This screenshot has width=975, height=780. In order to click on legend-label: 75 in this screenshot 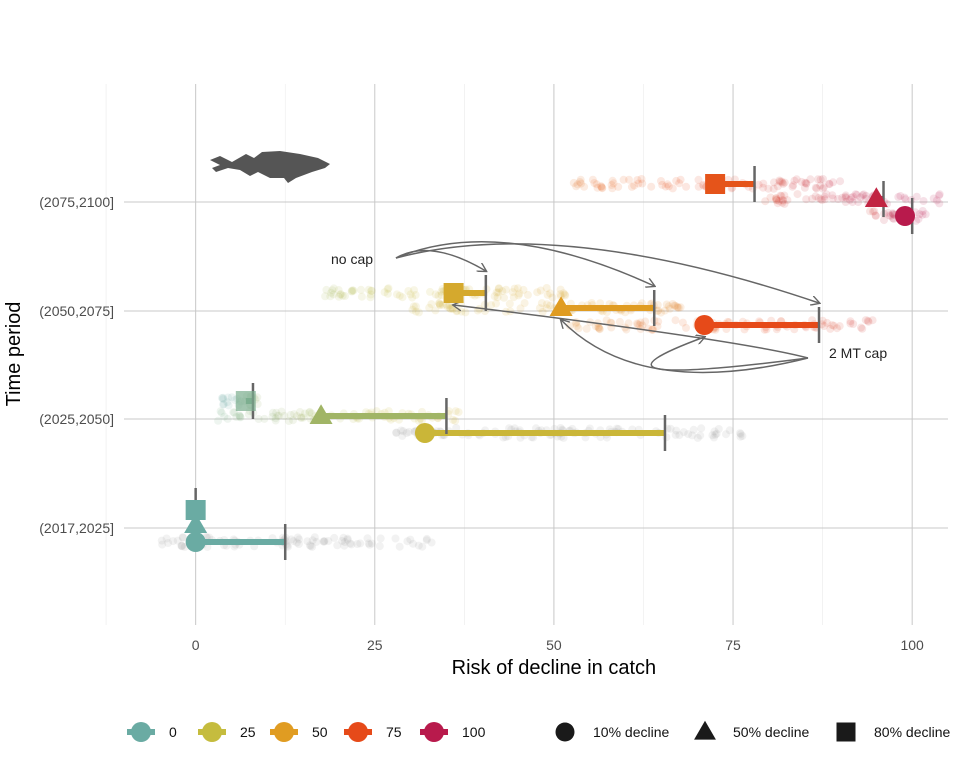, I will do `click(394, 732)`.